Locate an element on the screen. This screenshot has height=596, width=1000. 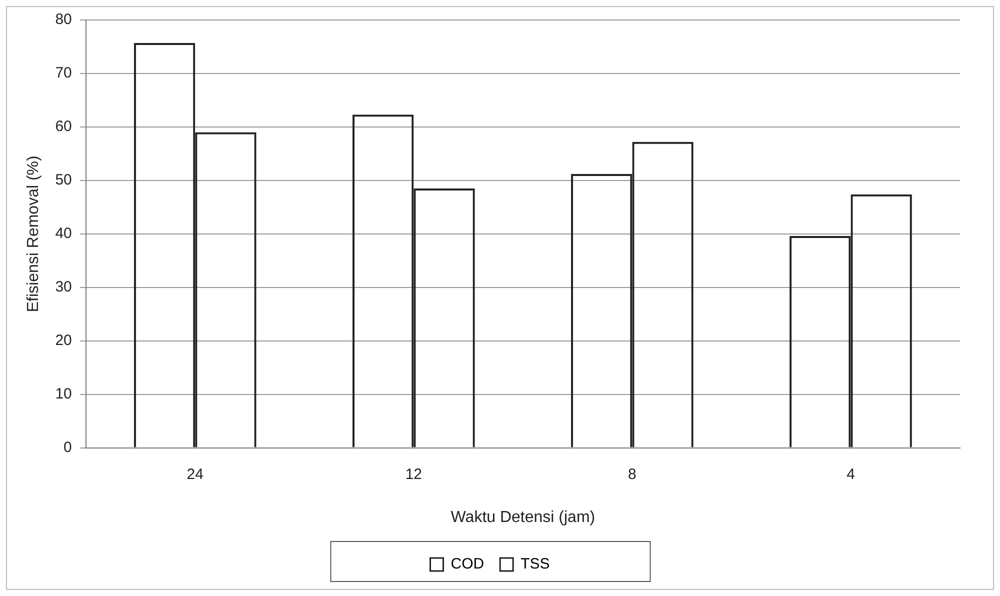
y-tick-label: 0 is located at coordinates (68, 447).